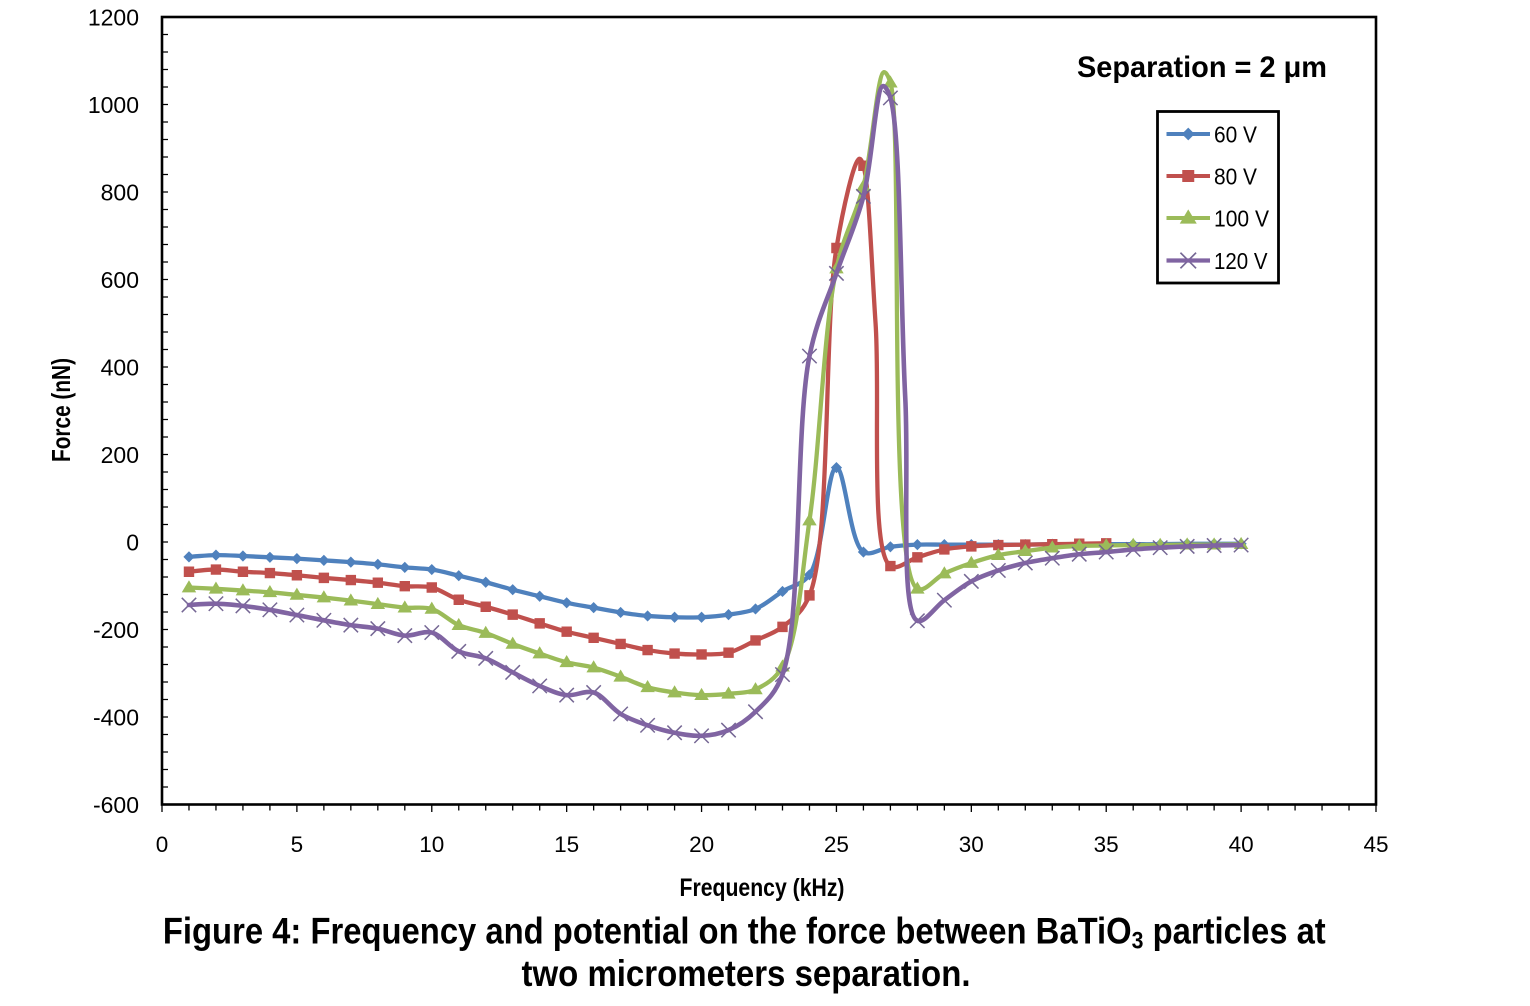 The width and height of the screenshot is (1530, 1006). Describe the element at coordinates (1241, 844) in the screenshot. I see `svg-text: 40` at that location.